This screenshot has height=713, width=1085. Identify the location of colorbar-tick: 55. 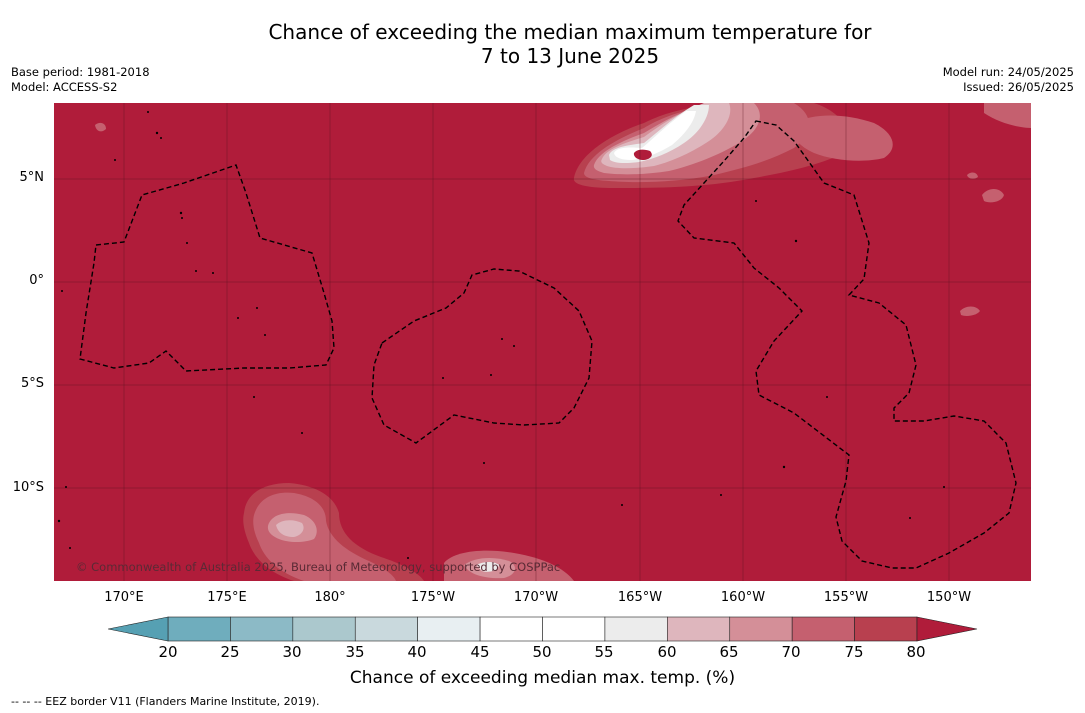
(604, 652).